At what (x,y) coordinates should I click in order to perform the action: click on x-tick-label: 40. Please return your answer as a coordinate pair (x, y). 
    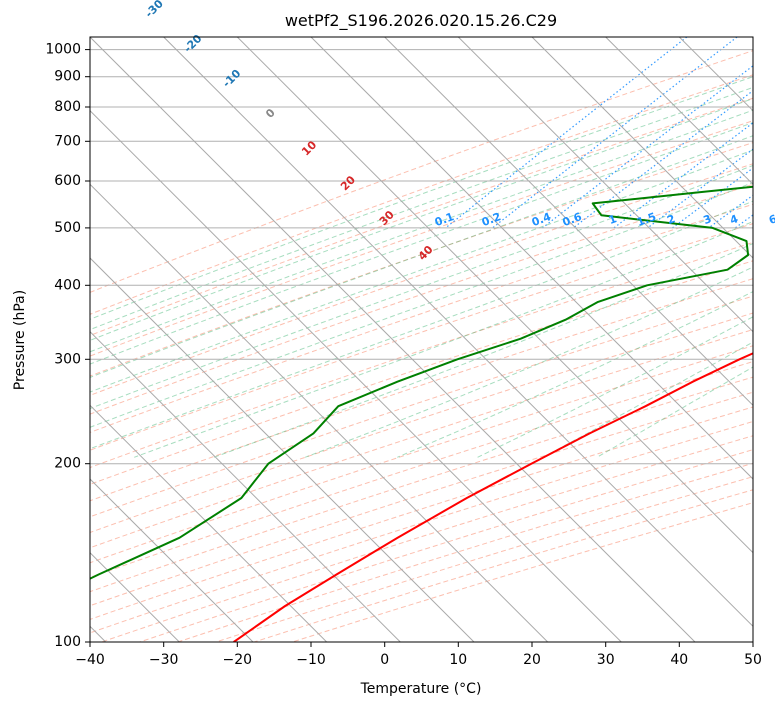
    Looking at the image, I should click on (679, 660).